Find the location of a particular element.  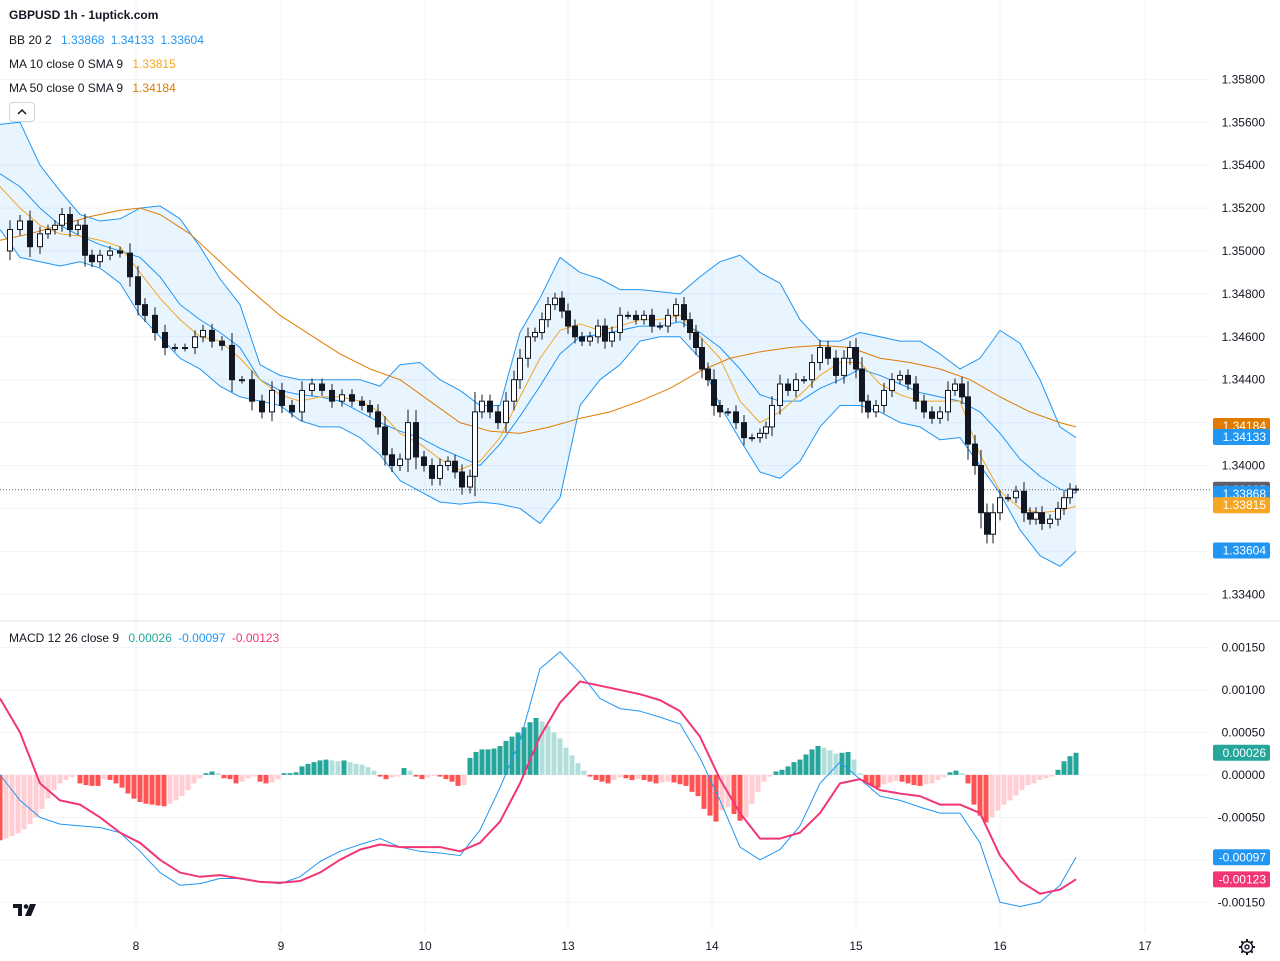

x-tick-label: 17 is located at coordinates (1145, 946).